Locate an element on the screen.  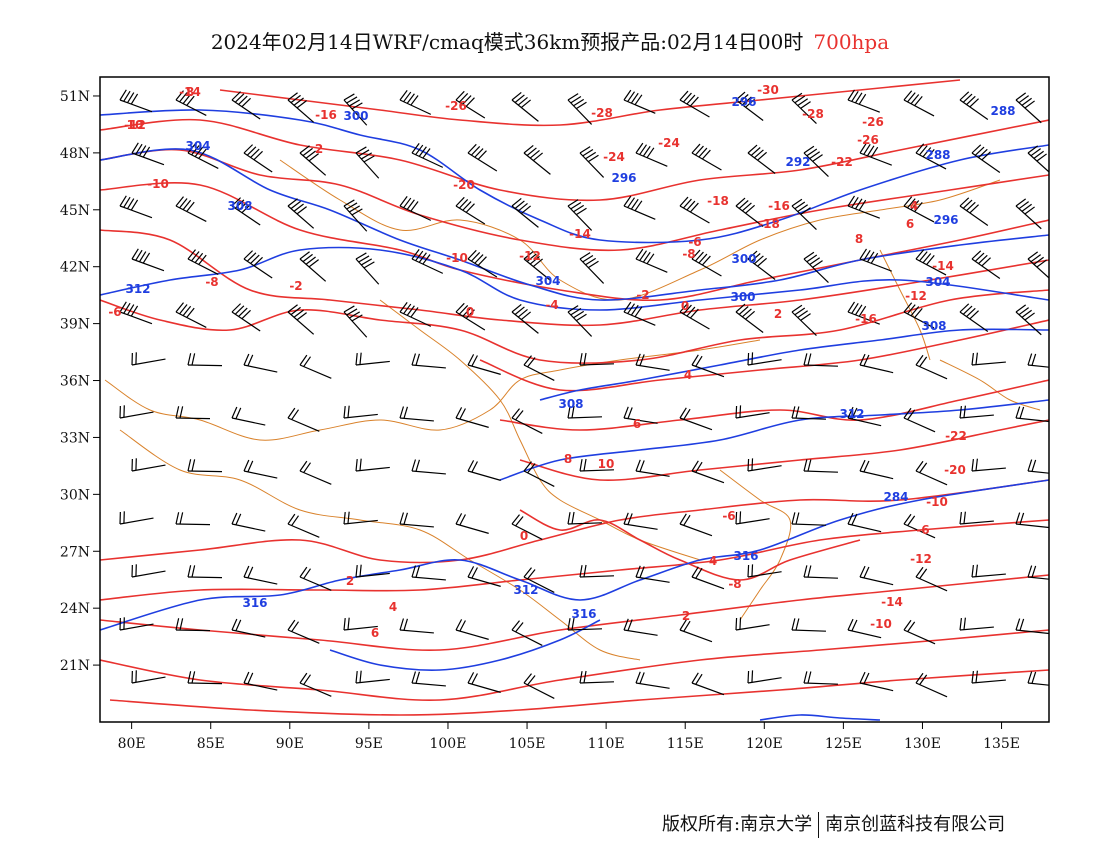
temperature-label: -6 is located at coordinates (922, 530).